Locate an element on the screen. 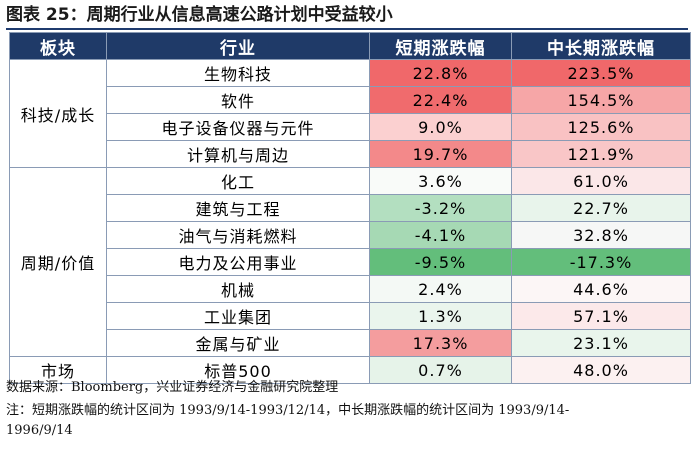 The width and height of the screenshot is (700, 451). table-row: 计算机与周边 19.7% 121.9% is located at coordinates (350, 154).